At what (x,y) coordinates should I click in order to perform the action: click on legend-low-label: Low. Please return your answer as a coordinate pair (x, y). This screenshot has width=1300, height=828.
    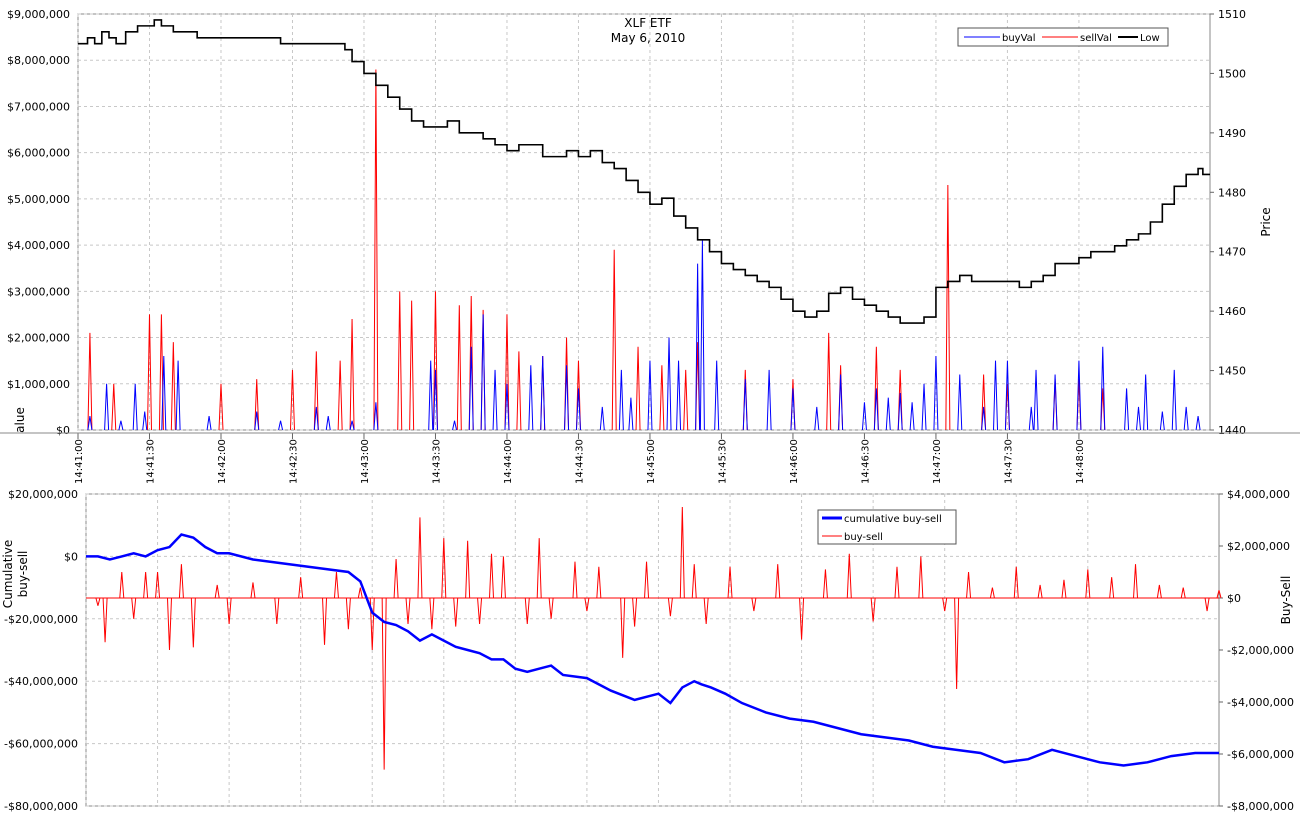
    Looking at the image, I should click on (1150, 38).